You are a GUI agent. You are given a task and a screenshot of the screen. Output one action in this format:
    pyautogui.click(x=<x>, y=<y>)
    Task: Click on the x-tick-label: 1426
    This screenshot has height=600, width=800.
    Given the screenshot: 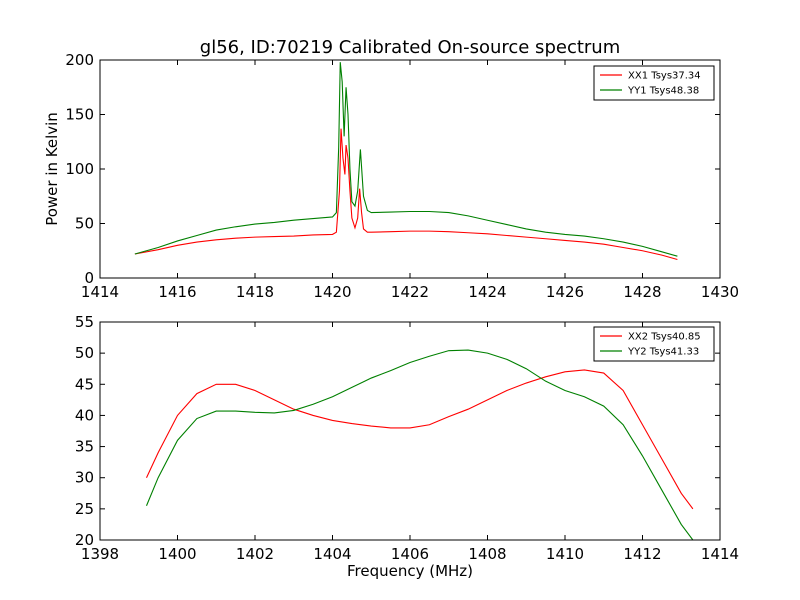 What is the action you would take?
    pyautogui.click(x=565, y=292)
    